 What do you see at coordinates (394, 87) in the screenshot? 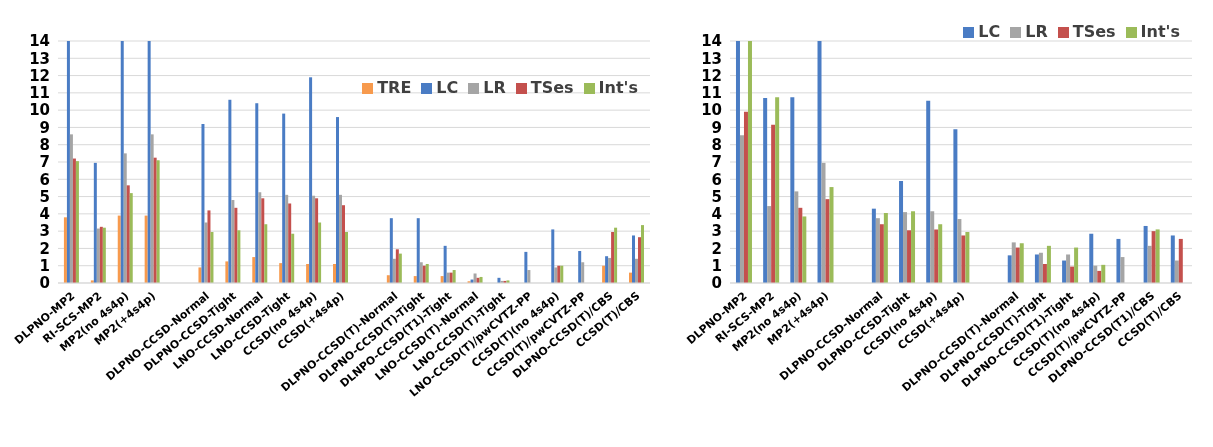
I see `legend-label: TRE` at bounding box center [394, 87].